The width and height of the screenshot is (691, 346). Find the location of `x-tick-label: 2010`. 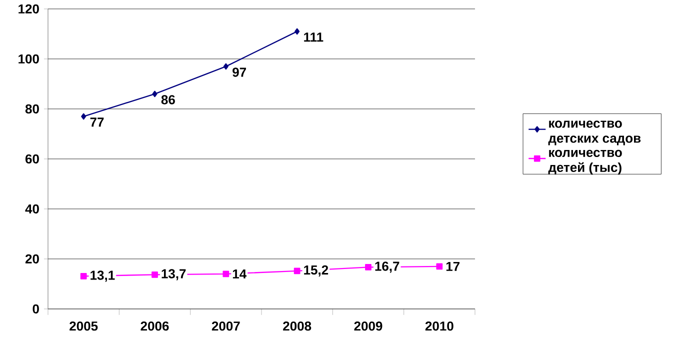

x-tick-label: 2010 is located at coordinates (439, 326).